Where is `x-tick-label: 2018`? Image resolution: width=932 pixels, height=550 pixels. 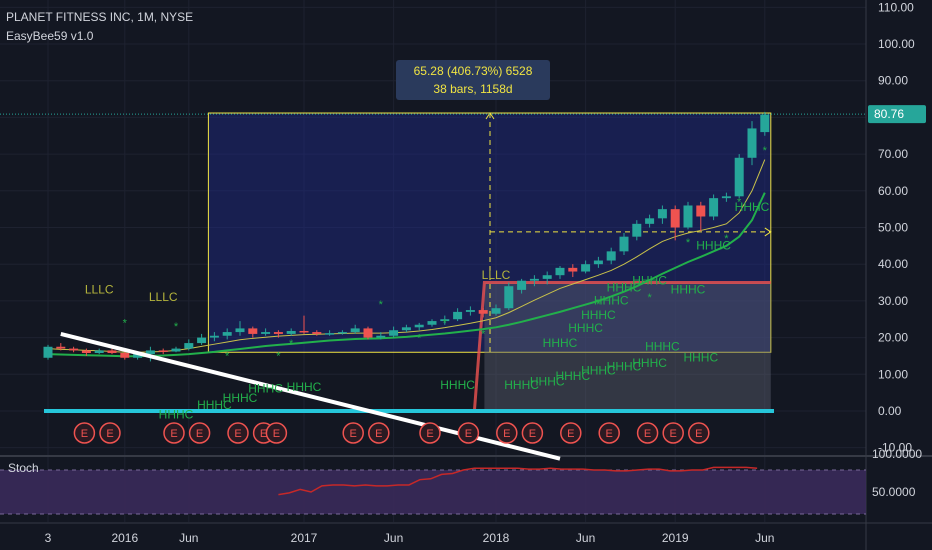 x-tick-label: 2018 is located at coordinates (496, 538).